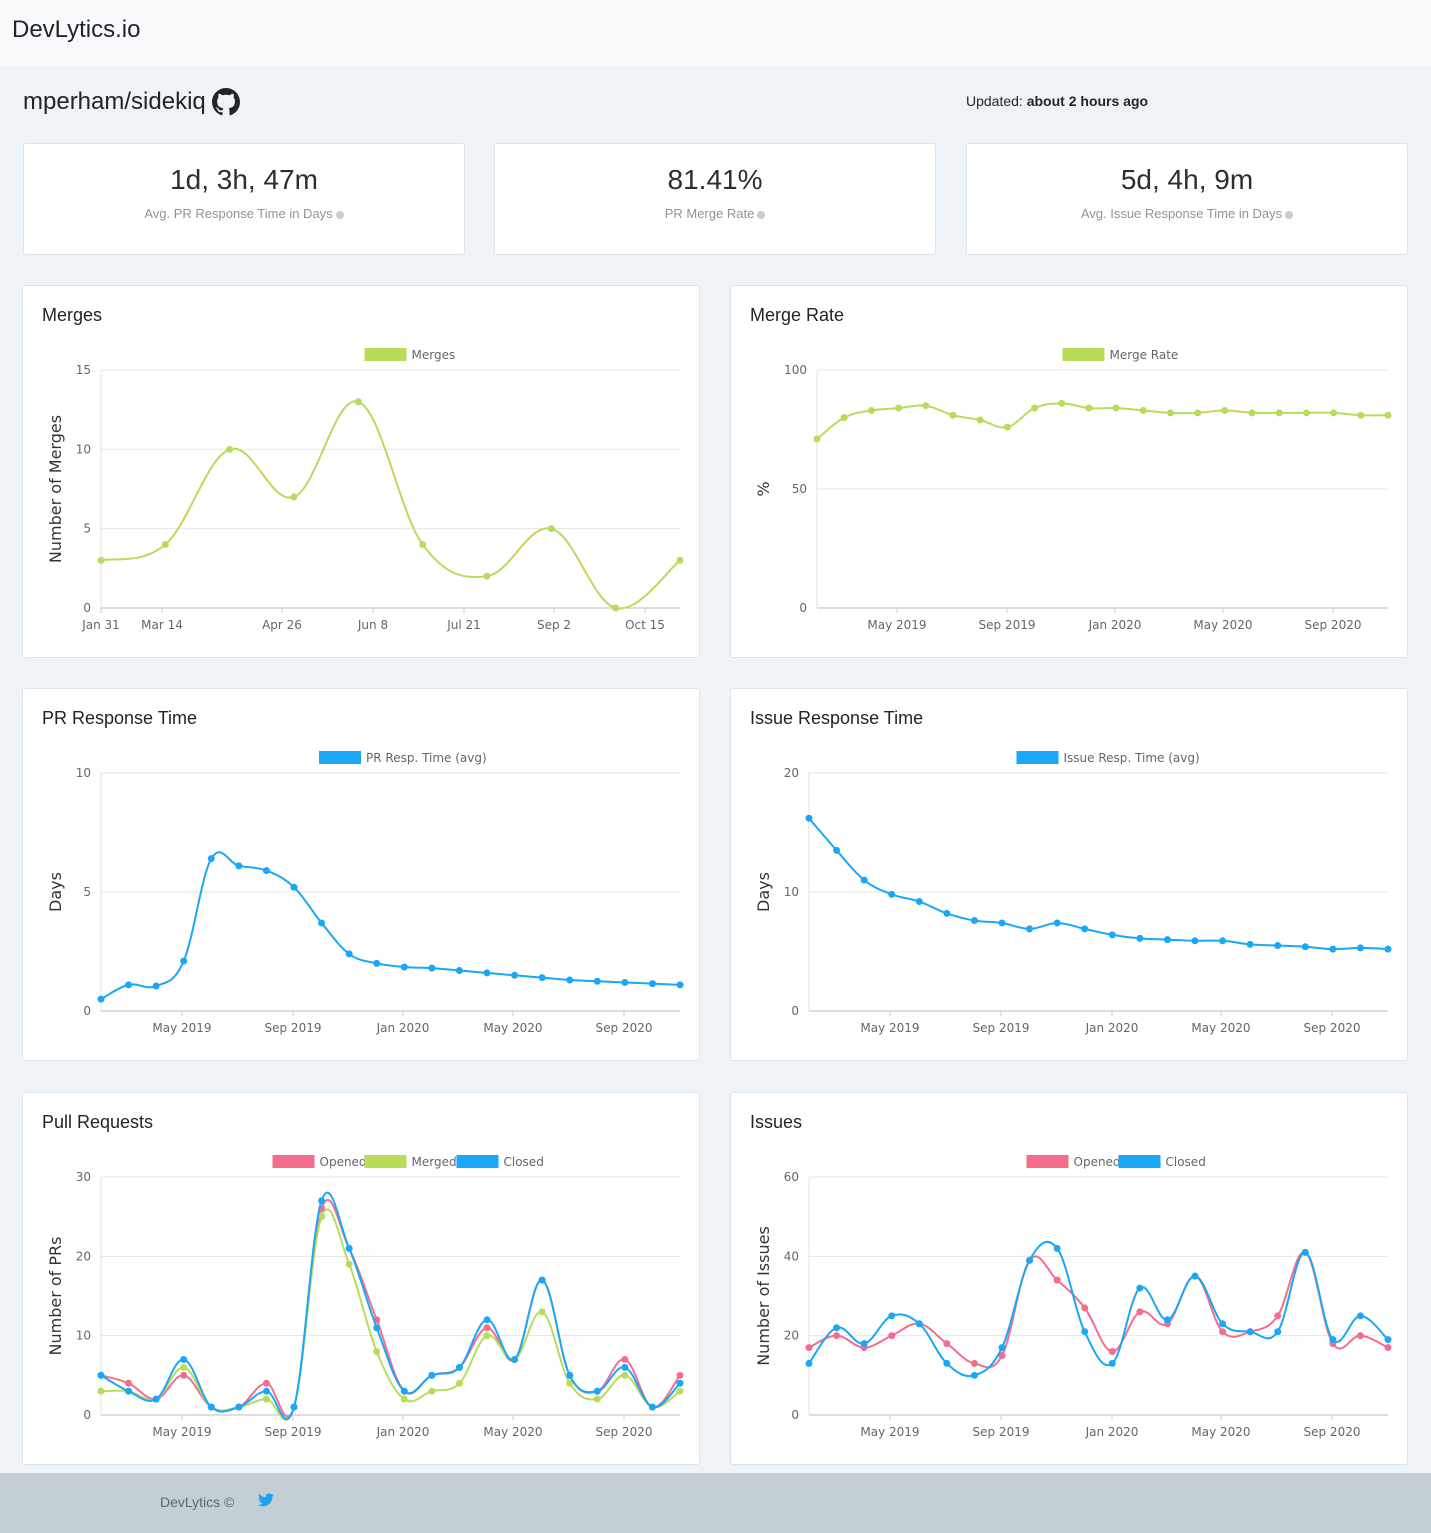 The image size is (1431, 1533). Describe the element at coordinates (797, 315) in the screenshot. I see `chart-title: Merge Rate` at that location.